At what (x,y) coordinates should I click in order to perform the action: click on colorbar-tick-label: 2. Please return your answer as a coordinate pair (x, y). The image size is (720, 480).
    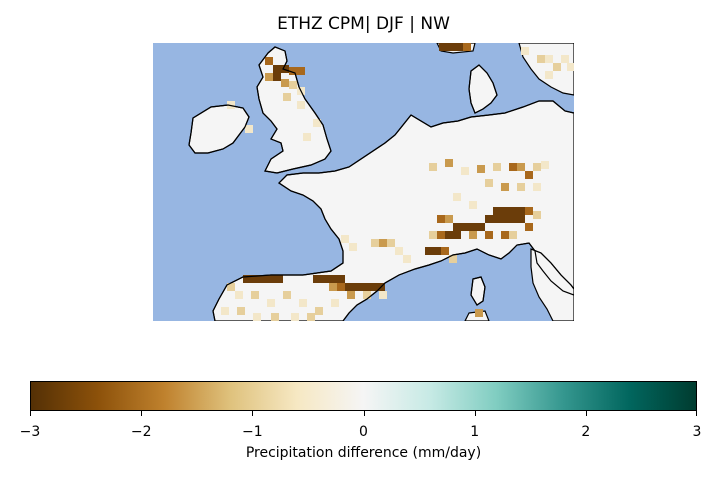
    Looking at the image, I should click on (586, 432).